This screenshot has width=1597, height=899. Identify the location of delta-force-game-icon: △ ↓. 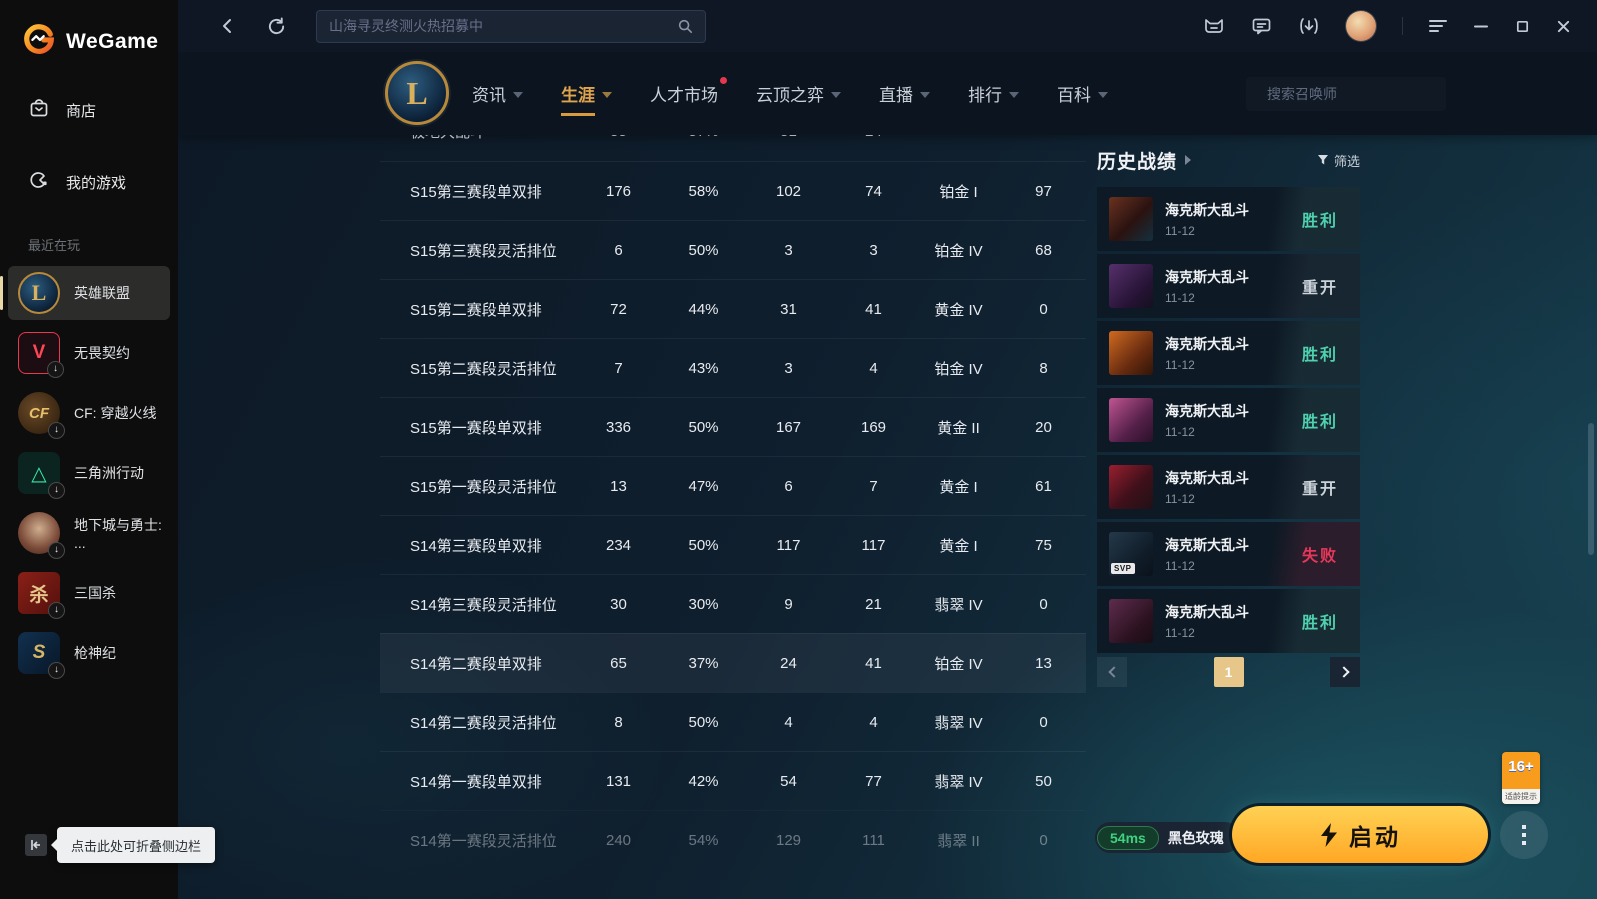
(41, 475).